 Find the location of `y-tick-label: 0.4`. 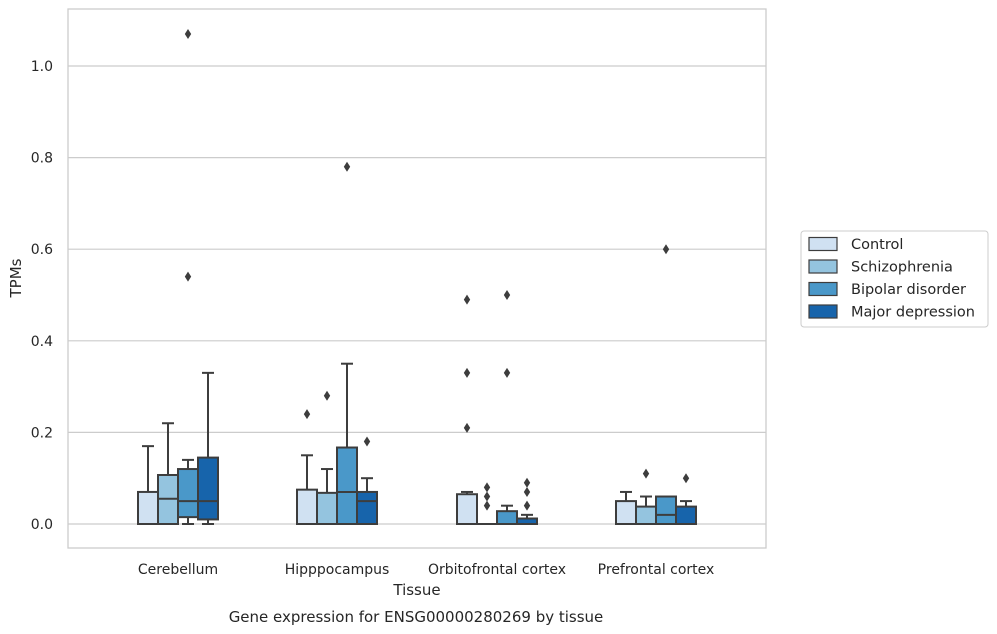

y-tick-label: 0.4 is located at coordinates (42, 342).